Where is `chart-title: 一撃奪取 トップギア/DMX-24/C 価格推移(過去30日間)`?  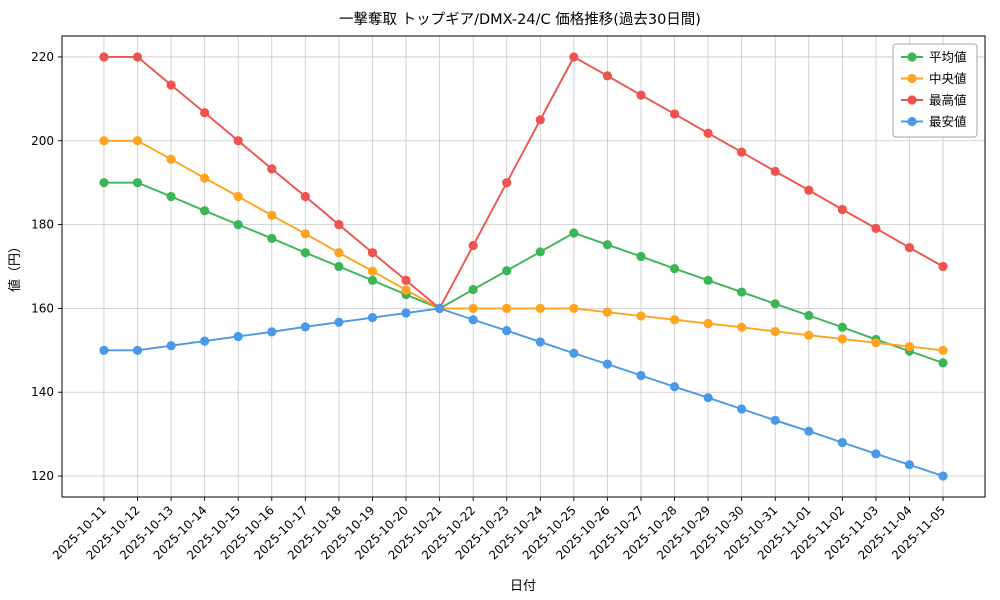 chart-title: 一撃奪取 トップギア/DMX-24/C 価格推移(過去30日間) is located at coordinates (520, 19).